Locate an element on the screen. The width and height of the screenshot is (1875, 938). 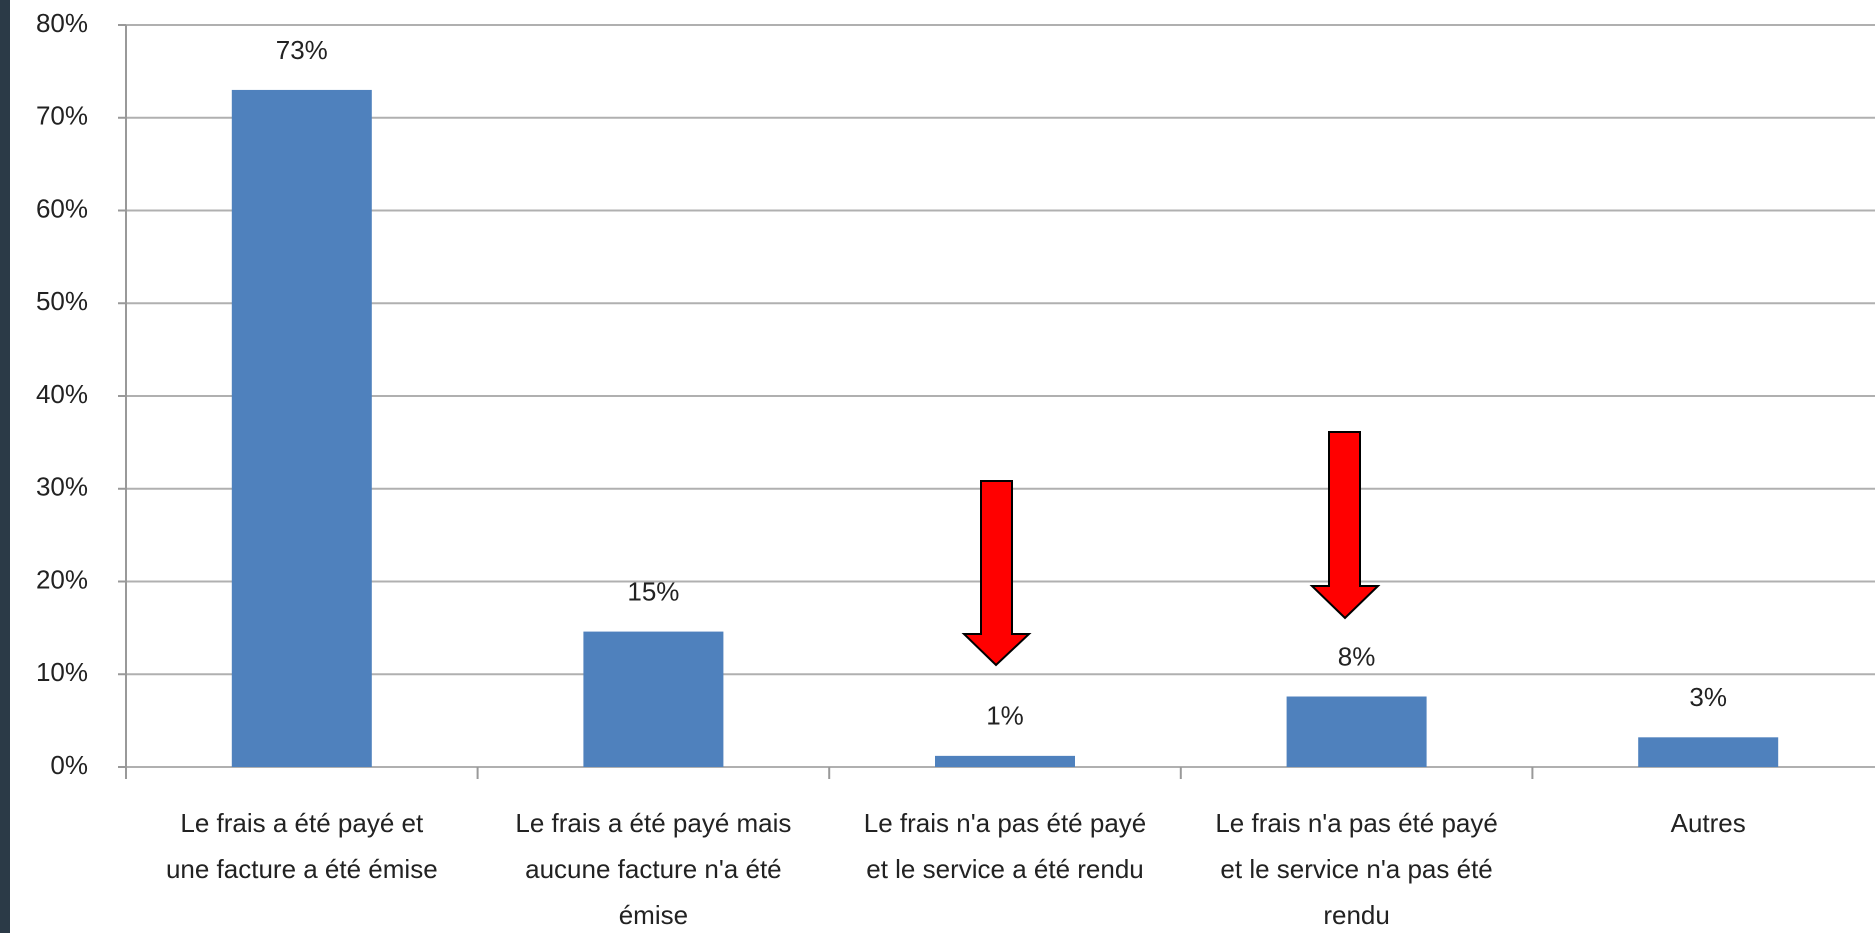
value-label: 3% is located at coordinates (1708, 697).